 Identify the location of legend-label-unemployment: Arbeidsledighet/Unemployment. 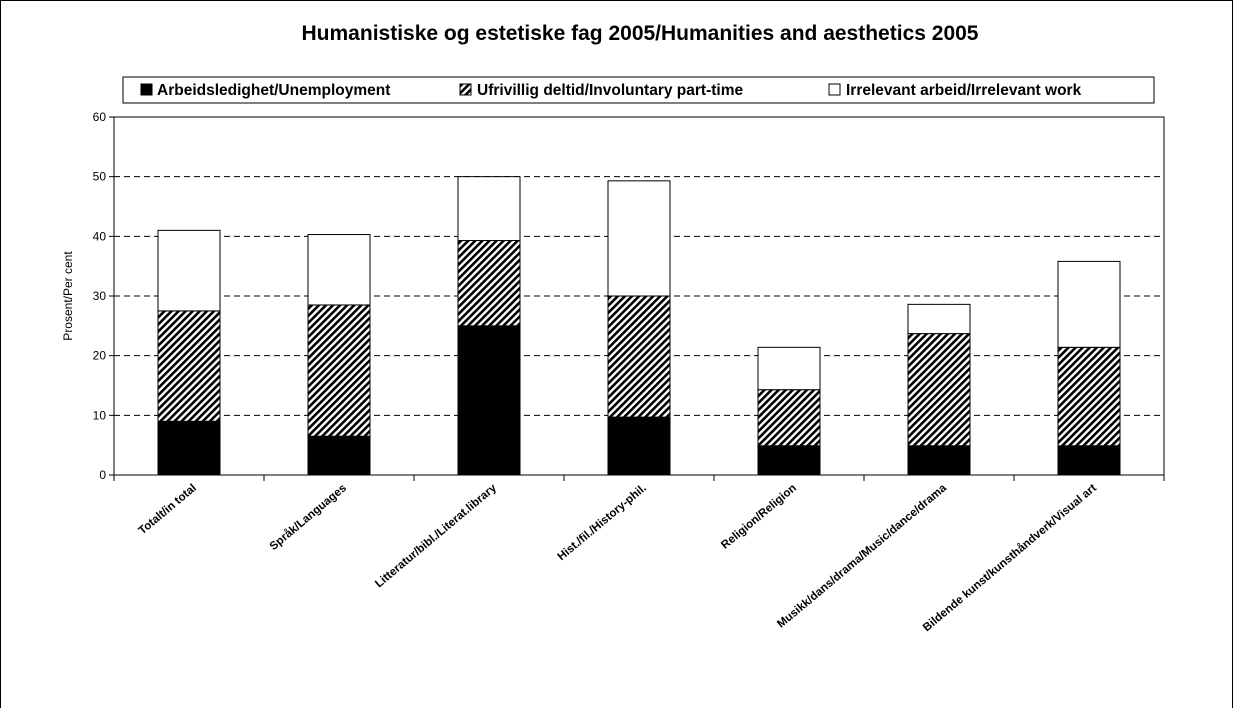
(273, 90).